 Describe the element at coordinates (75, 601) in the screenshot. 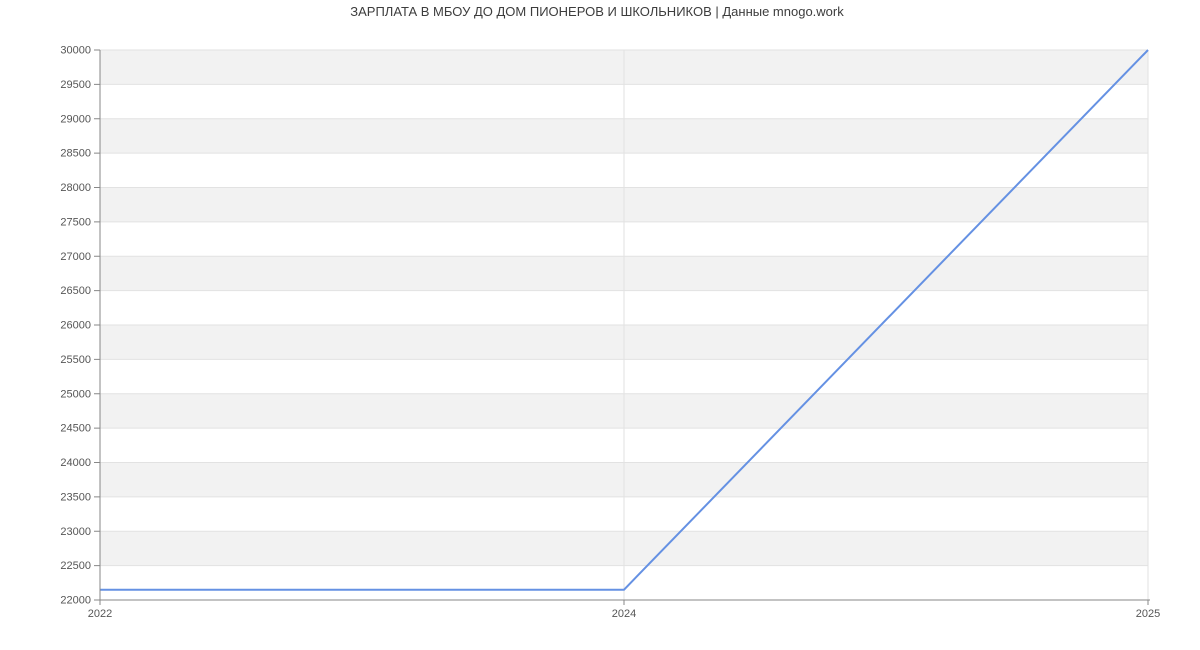

I see `y-tick-label: 22000` at that location.